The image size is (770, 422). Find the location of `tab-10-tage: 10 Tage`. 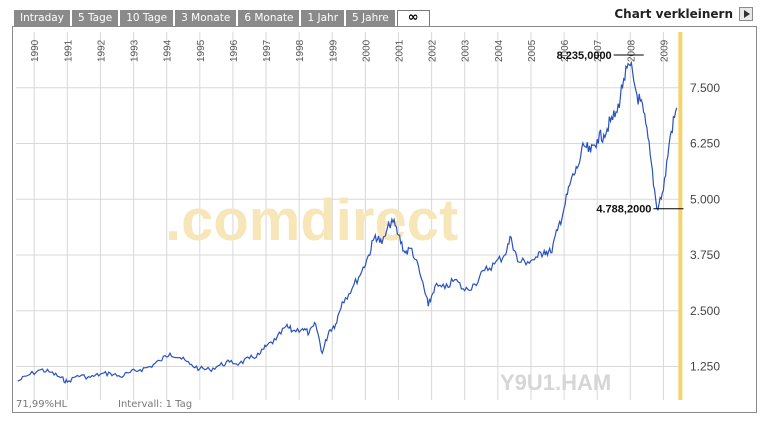

tab-10-tage: 10 Tage is located at coordinates (147, 18).